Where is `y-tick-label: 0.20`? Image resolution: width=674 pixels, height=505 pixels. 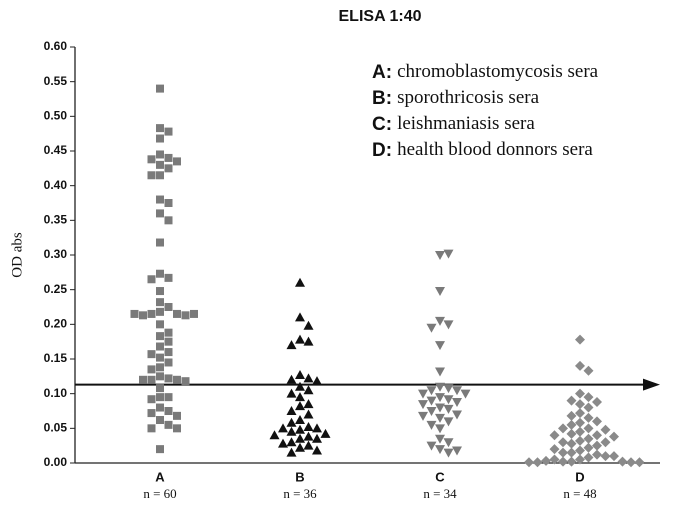 y-tick-label: 0.20 is located at coordinates (56, 324).